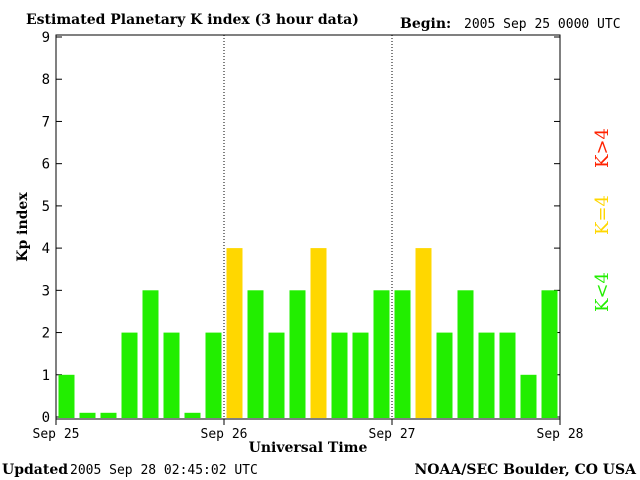  Describe the element at coordinates (526, 470) in the screenshot. I see `source-credit: NOAA/SEC Boulder, CO USA` at that location.